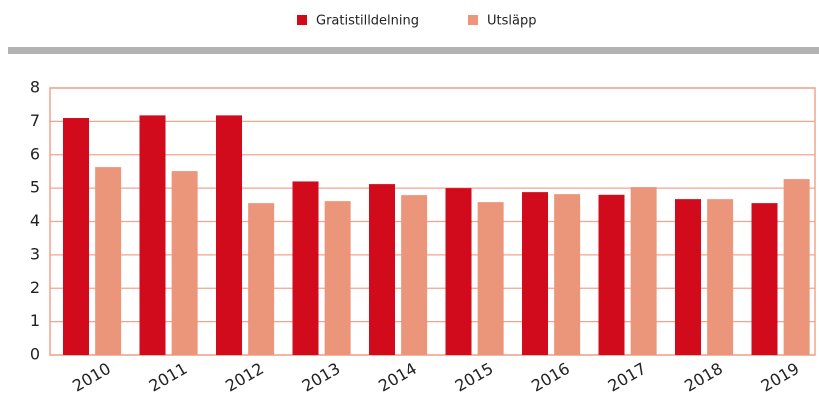  I want to click on y-tick-label: 1, so click(35, 320).